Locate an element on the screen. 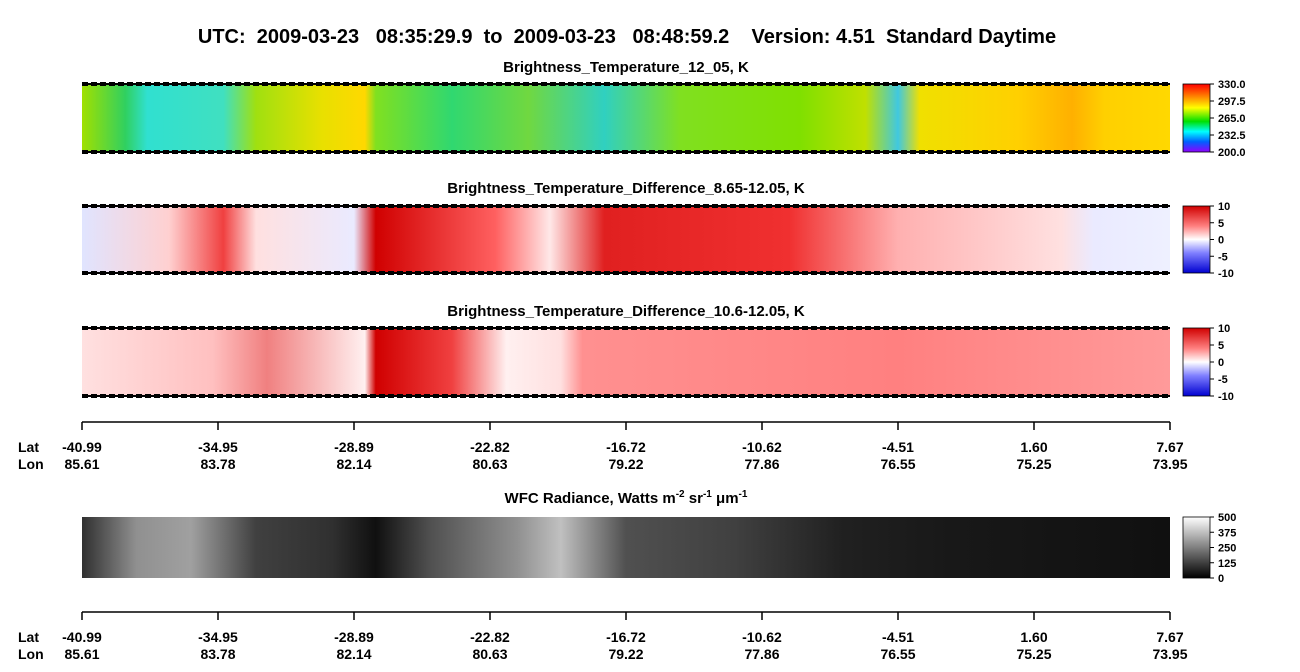 The width and height of the screenshot is (1300, 672). title-text: WFC Radiance, Watts m is located at coordinates (590, 498).